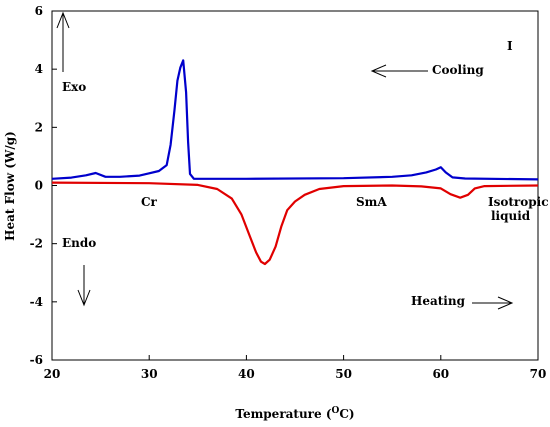 The height and width of the screenshot is (427, 550). Describe the element at coordinates (438, 301) in the screenshot. I see `heating-label: Heating` at that location.